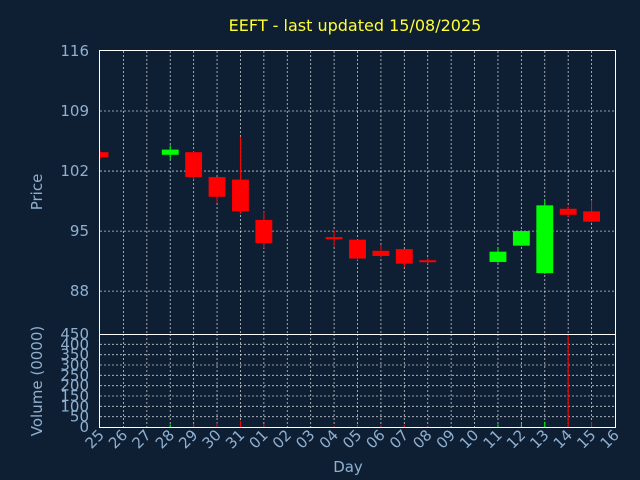 The width and height of the screenshot is (640, 480). What do you see at coordinates (74, 406) in the screenshot?
I see `volume-tick-label: 100` at bounding box center [74, 406].